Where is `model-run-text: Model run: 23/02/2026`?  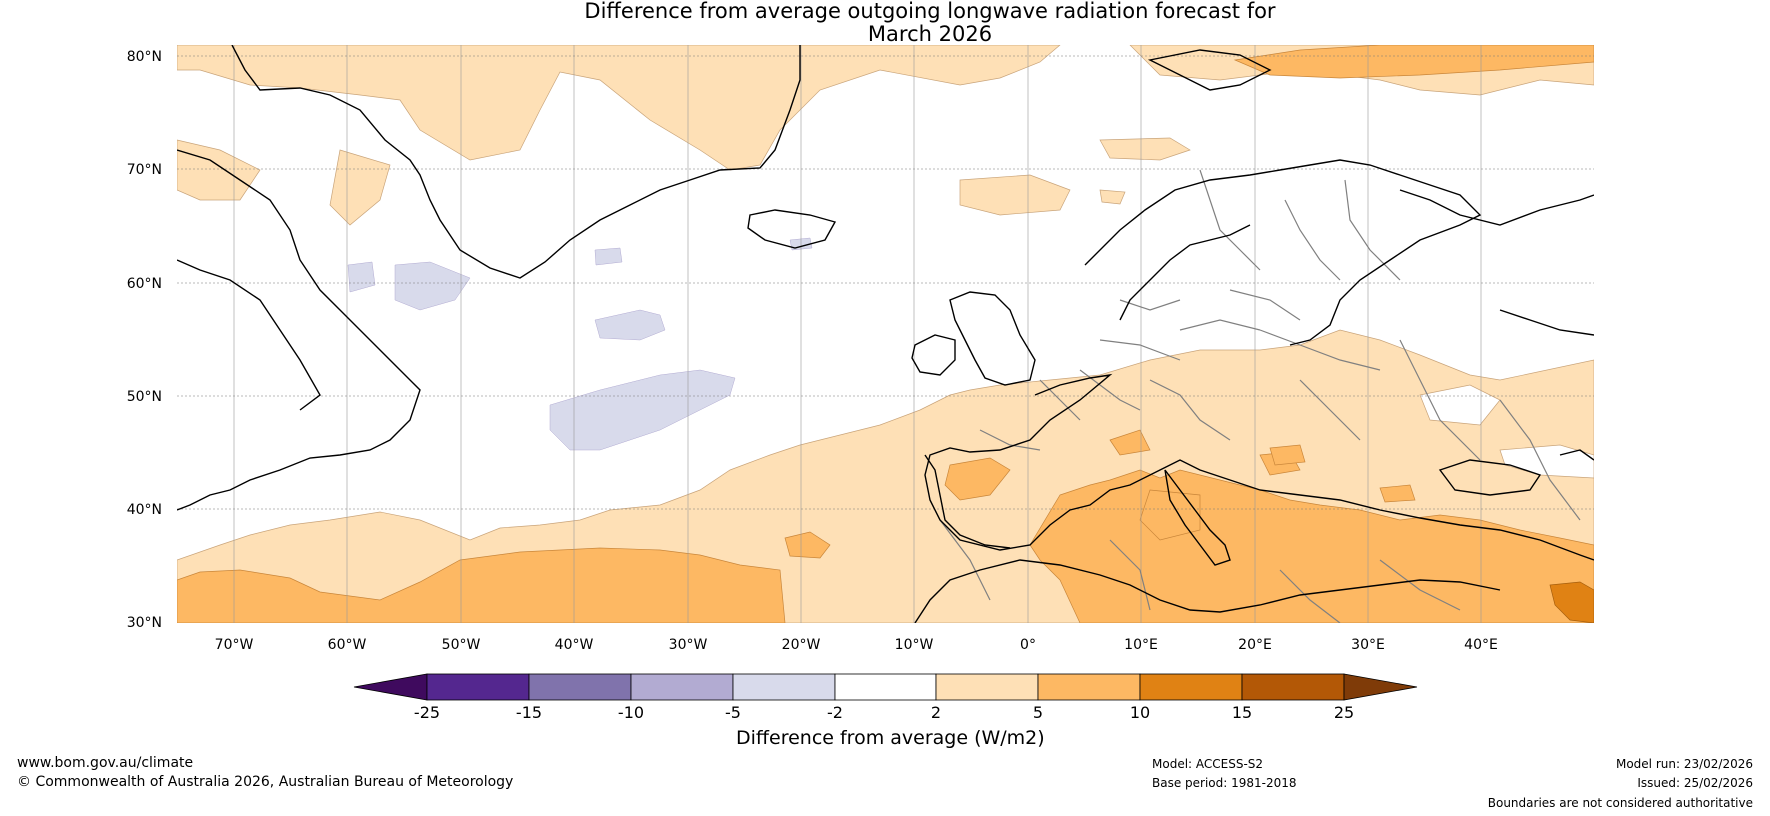 model-run-text: Model run: 23/02/2026 is located at coordinates (1684, 764).